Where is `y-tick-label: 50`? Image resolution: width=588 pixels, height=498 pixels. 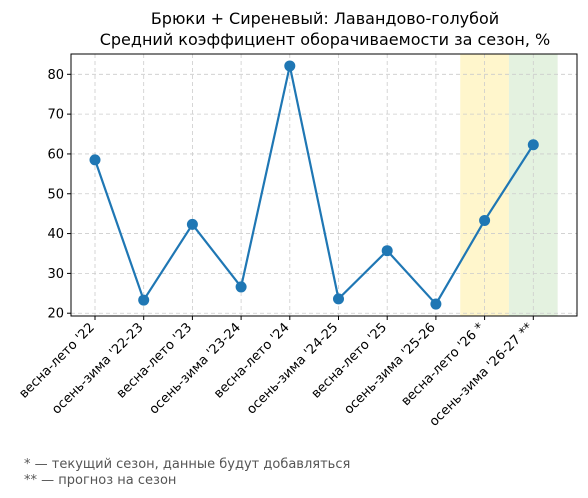
y-tick-label: 50 is located at coordinates (55, 194).